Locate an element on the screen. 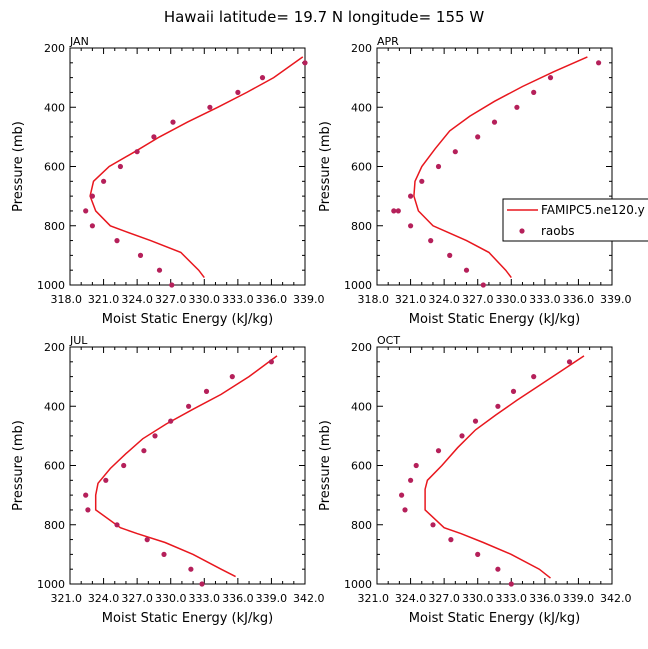 This screenshot has height=649, width=648. y-tick-label: 600 is located at coordinates (54, 466).